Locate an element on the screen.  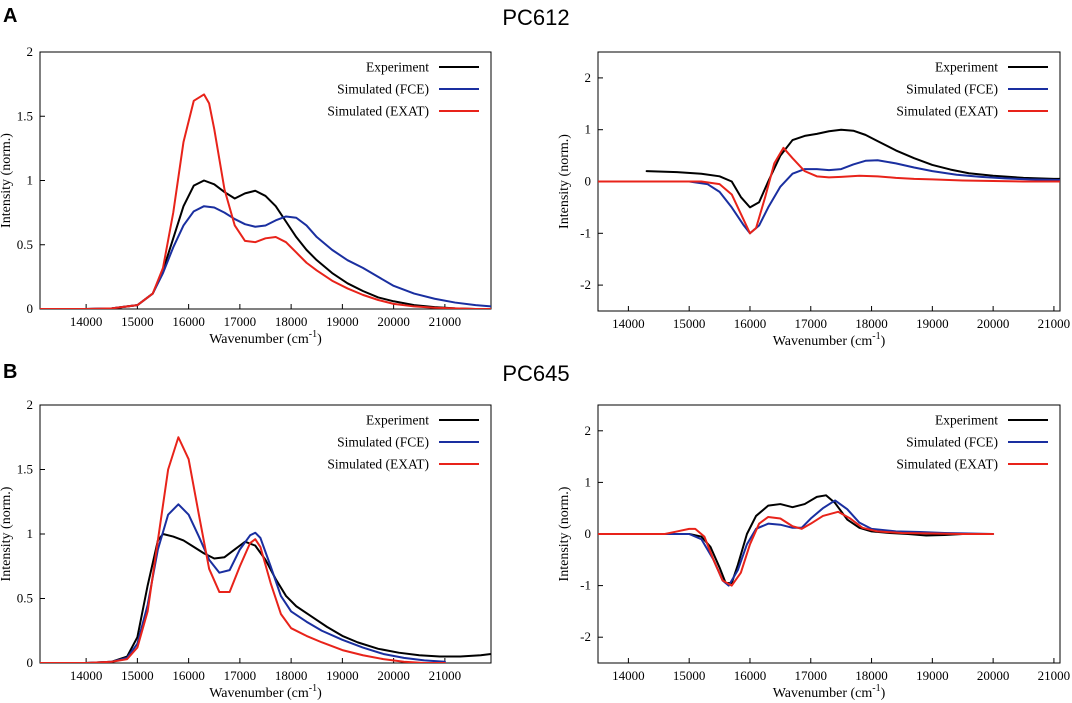
panel-b-letter: B is located at coordinates (10, 372).